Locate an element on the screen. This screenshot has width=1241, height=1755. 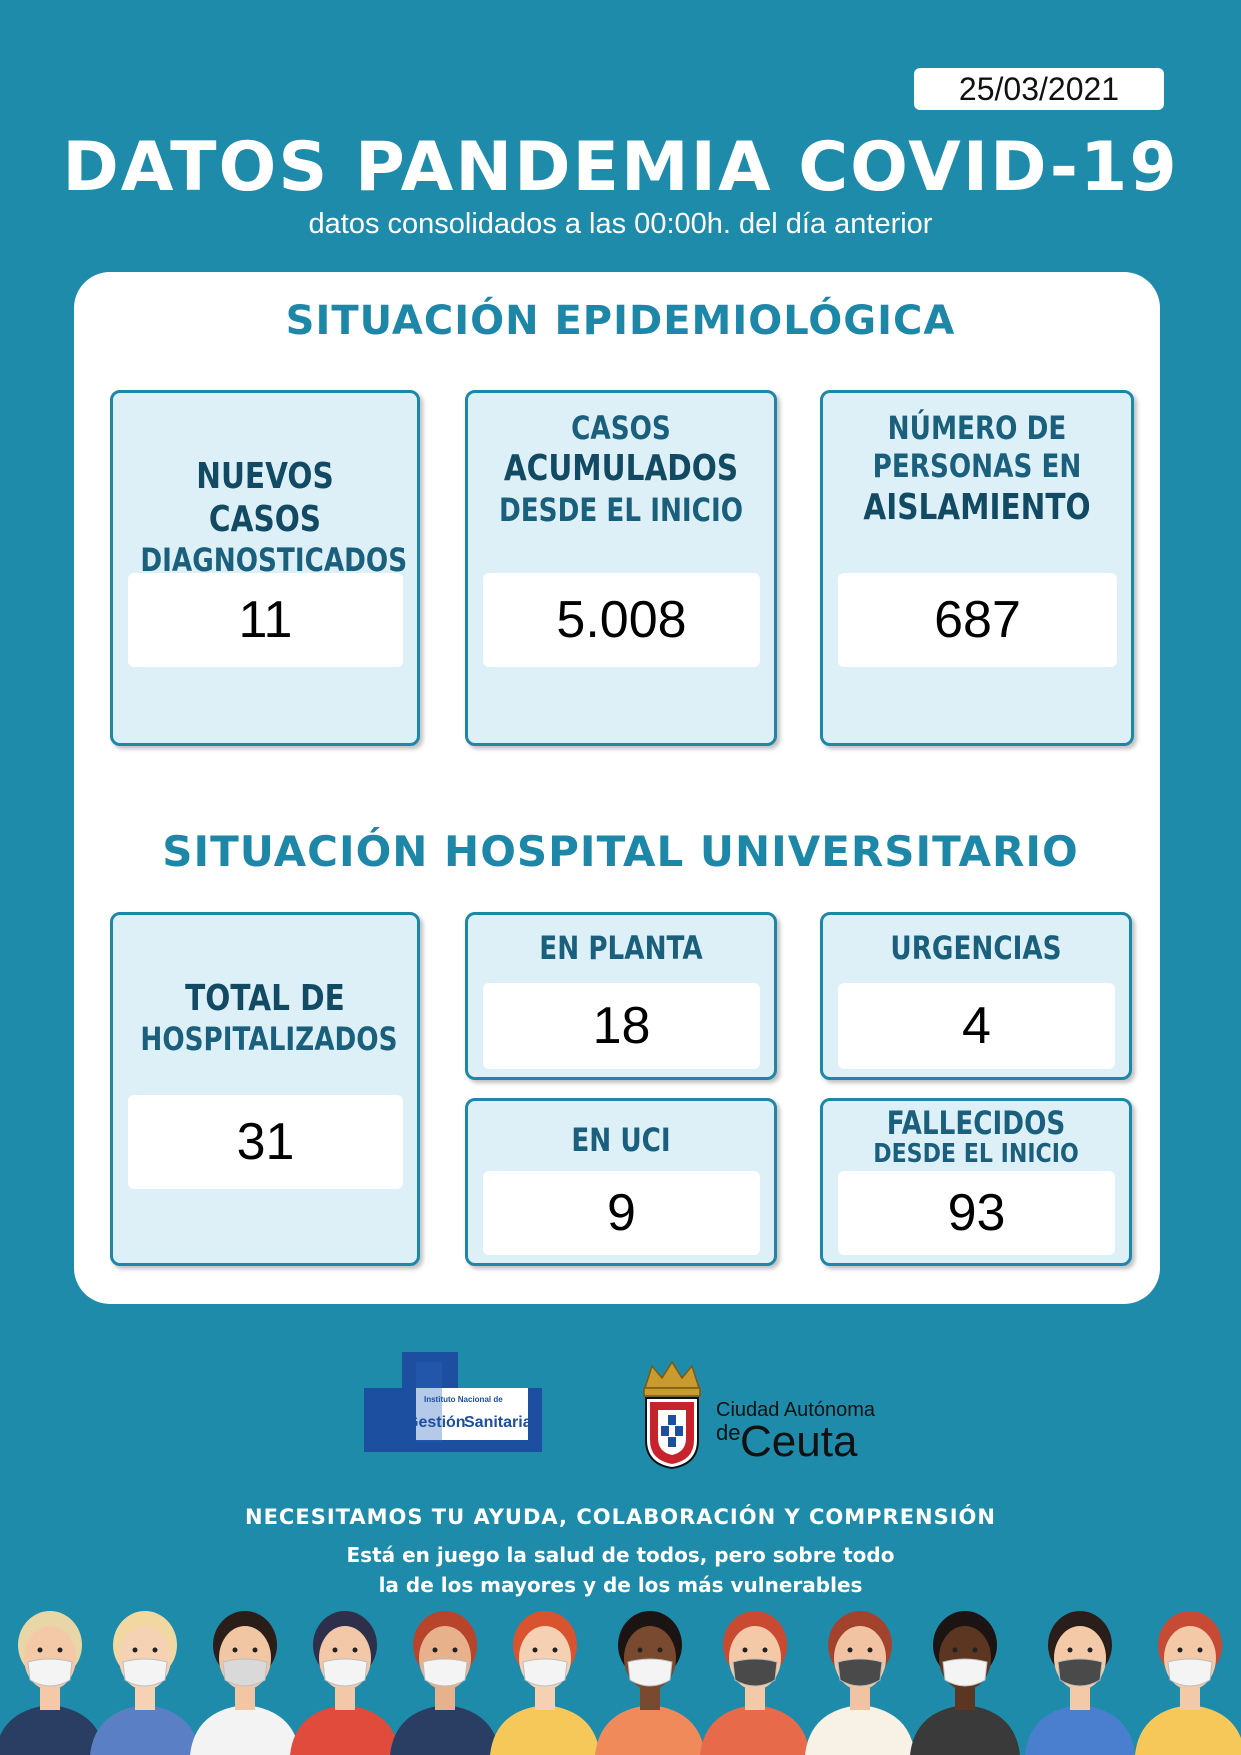
card-urgencias: URGENCIAS 4 is located at coordinates (976, 996).